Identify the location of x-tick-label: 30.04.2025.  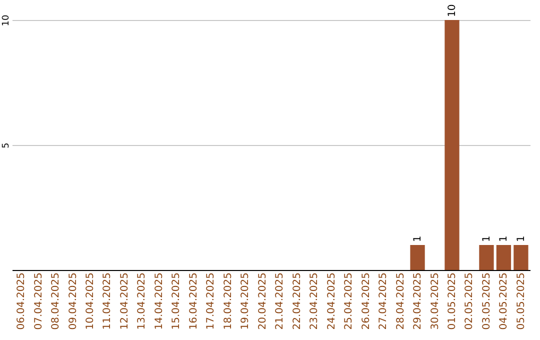
(435, 301).